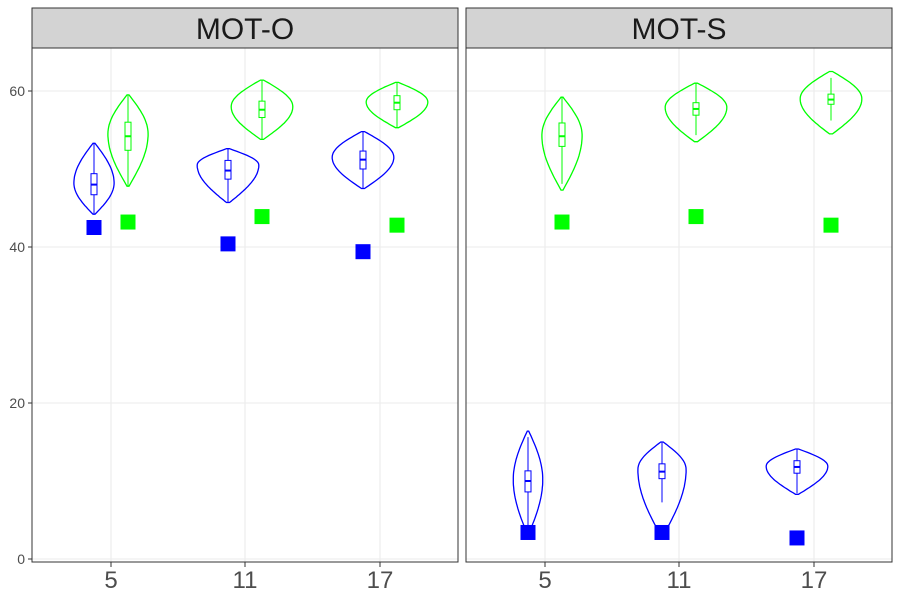 The height and width of the screenshot is (600, 900). Describe the element at coordinates (562, 134) in the screenshot. I see `panel2-group5-green-box` at that location.